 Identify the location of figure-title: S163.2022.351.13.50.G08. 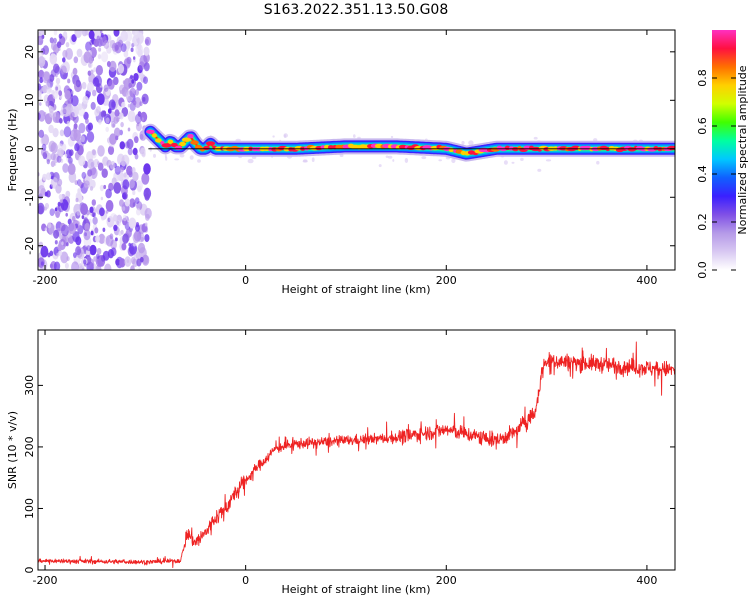
(356, 10).